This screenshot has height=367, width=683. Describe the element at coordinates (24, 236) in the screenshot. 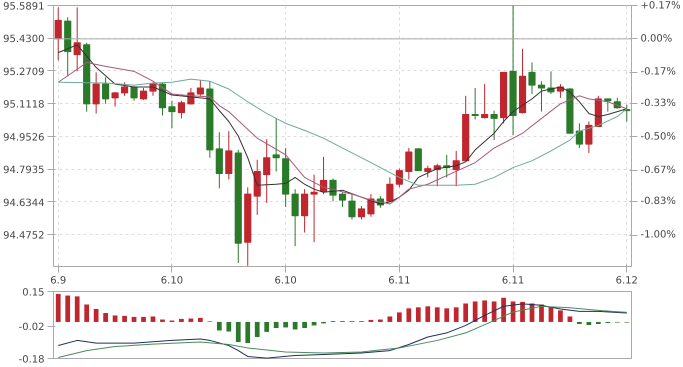

I see `y-tick-label: 94.4752` at that location.